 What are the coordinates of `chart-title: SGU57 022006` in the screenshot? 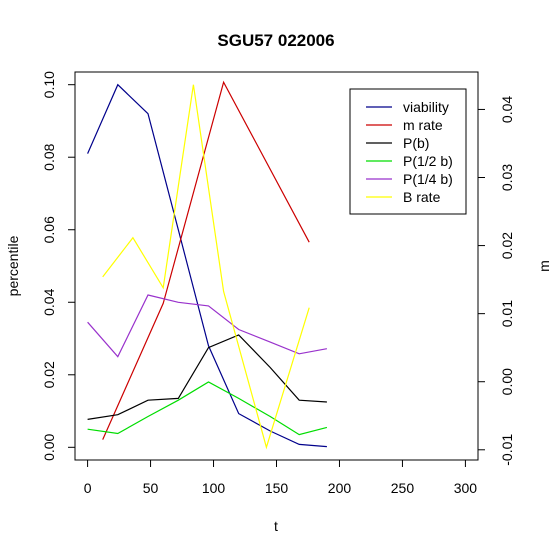 It's located at (275, 40).